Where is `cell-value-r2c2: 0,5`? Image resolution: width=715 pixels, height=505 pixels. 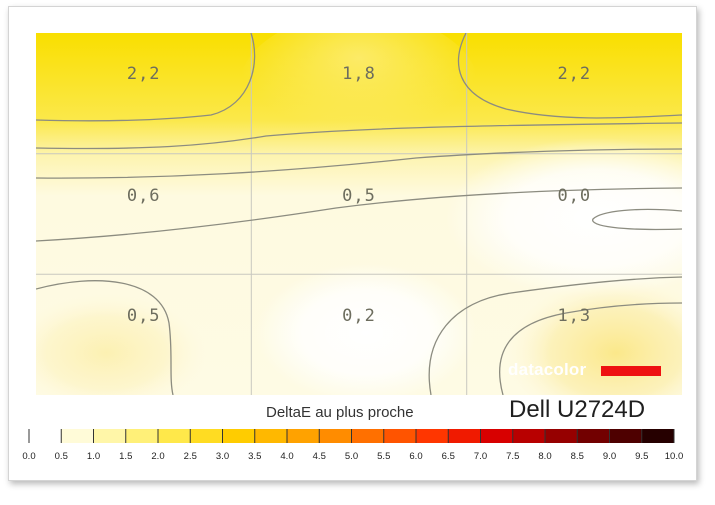 cell-value-r2c2: 0,5 is located at coordinates (359, 196).